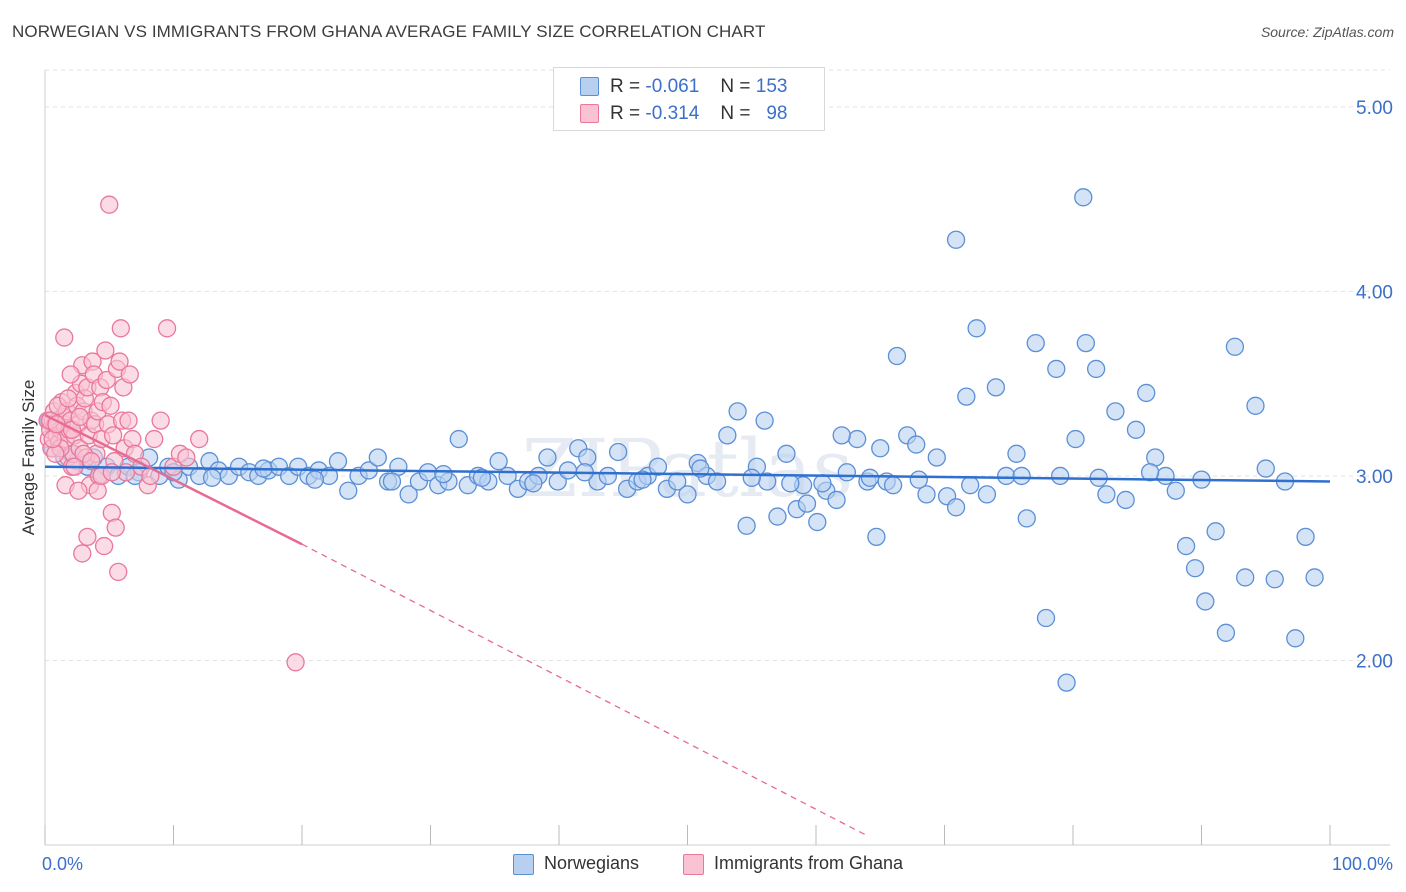 The image size is (1406, 892). I want to click on y-tick-label: 5.00, so click(1374, 108).